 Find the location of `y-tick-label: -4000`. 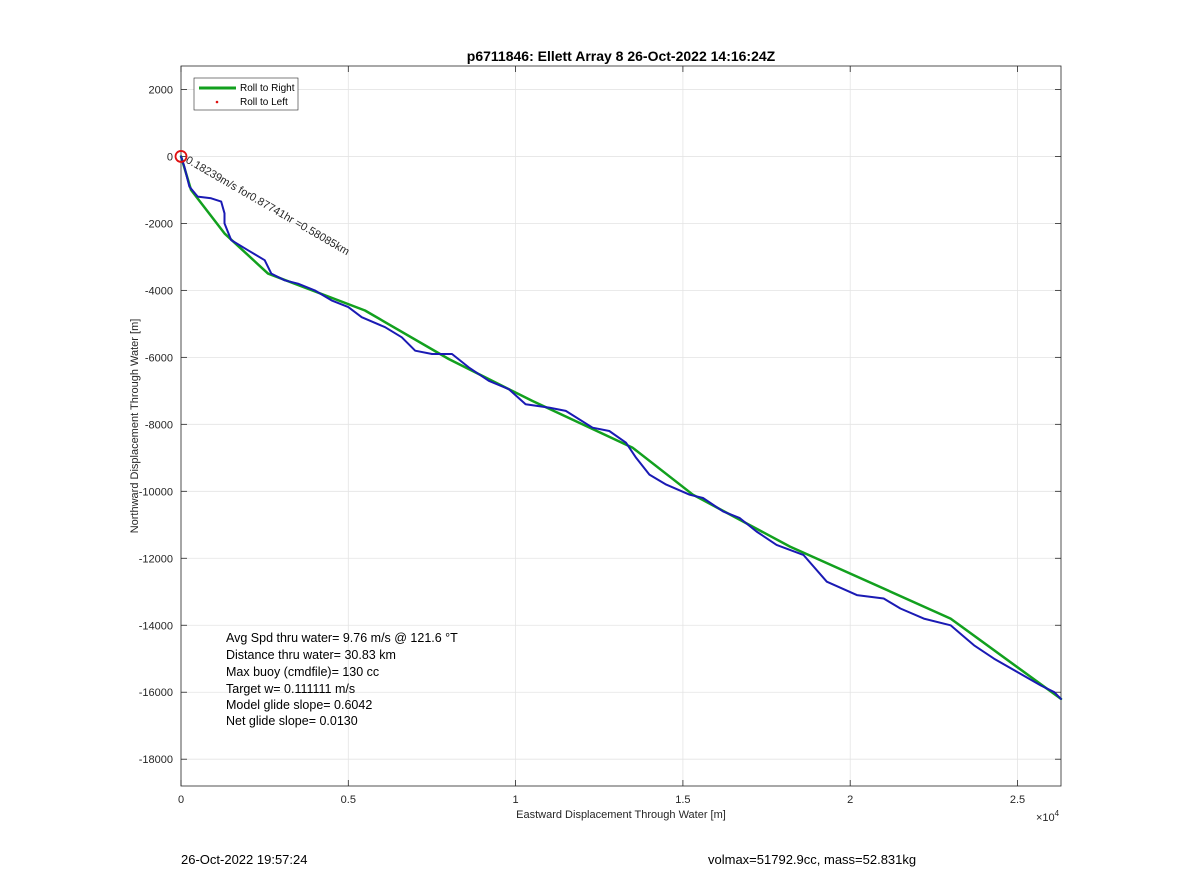

y-tick-label: -4000 is located at coordinates (159, 291).